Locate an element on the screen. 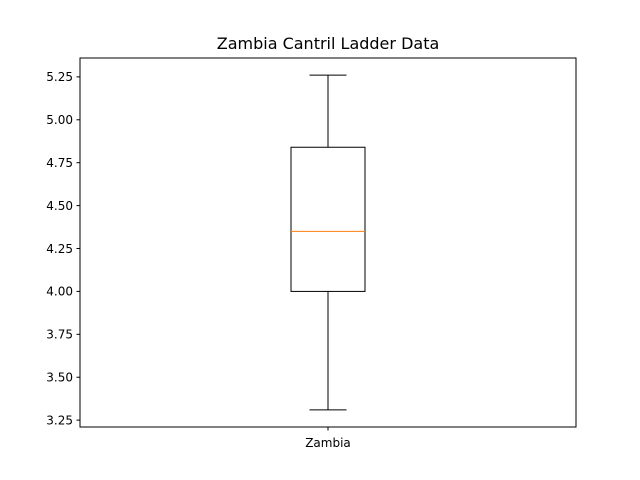 The width and height of the screenshot is (640, 480). y-tick-label: 3.25 is located at coordinates (59, 420).